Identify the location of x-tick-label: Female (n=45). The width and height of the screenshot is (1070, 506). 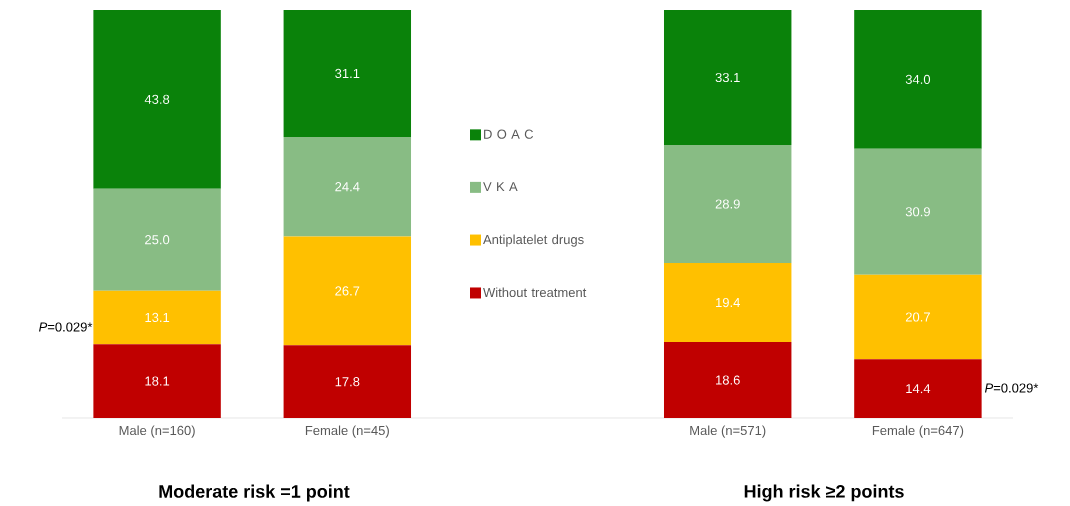
(347, 431).